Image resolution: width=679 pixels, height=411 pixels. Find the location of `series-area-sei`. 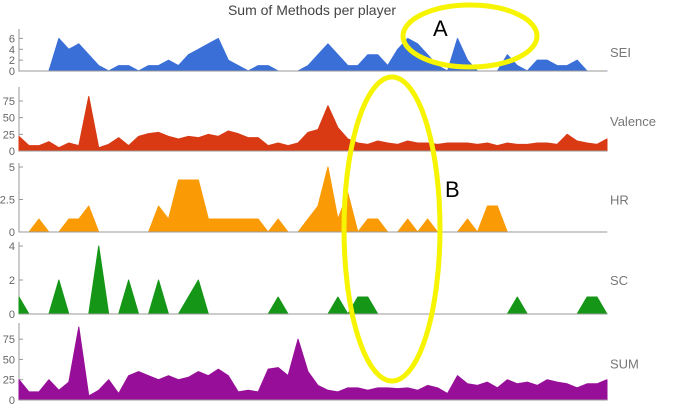

series-area-sei is located at coordinates (313, 54).